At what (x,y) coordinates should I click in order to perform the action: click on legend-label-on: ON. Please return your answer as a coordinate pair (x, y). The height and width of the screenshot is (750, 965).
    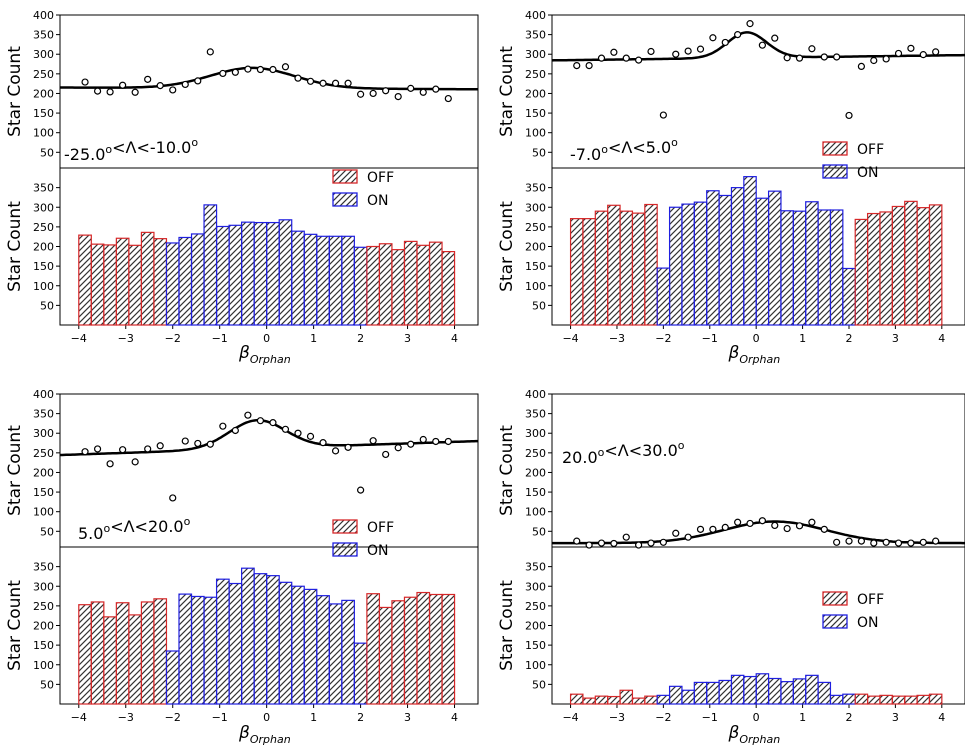
    Looking at the image, I should click on (868, 173).